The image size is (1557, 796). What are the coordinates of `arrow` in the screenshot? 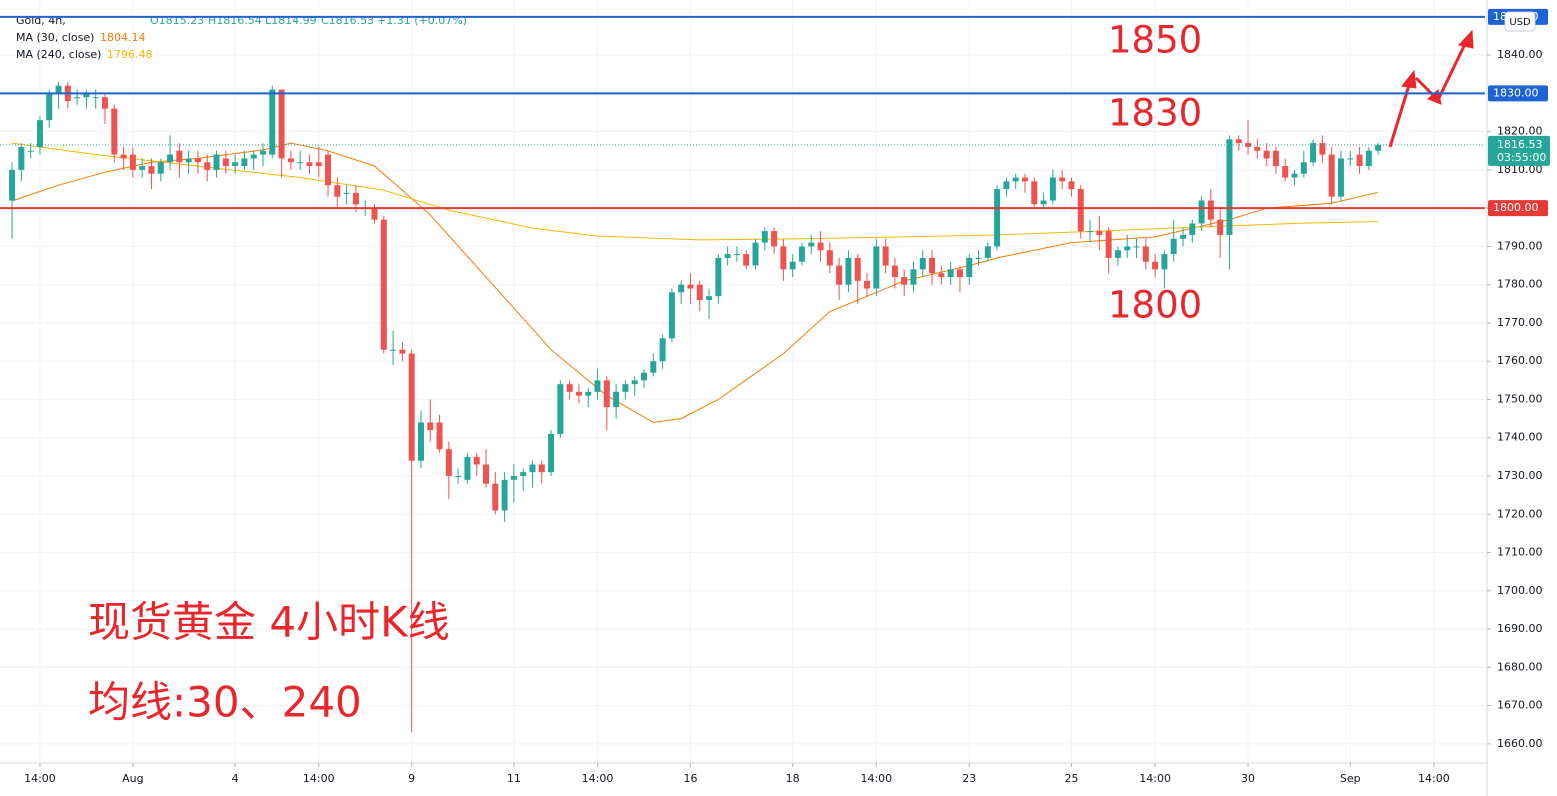 It's located at (1452, 71).